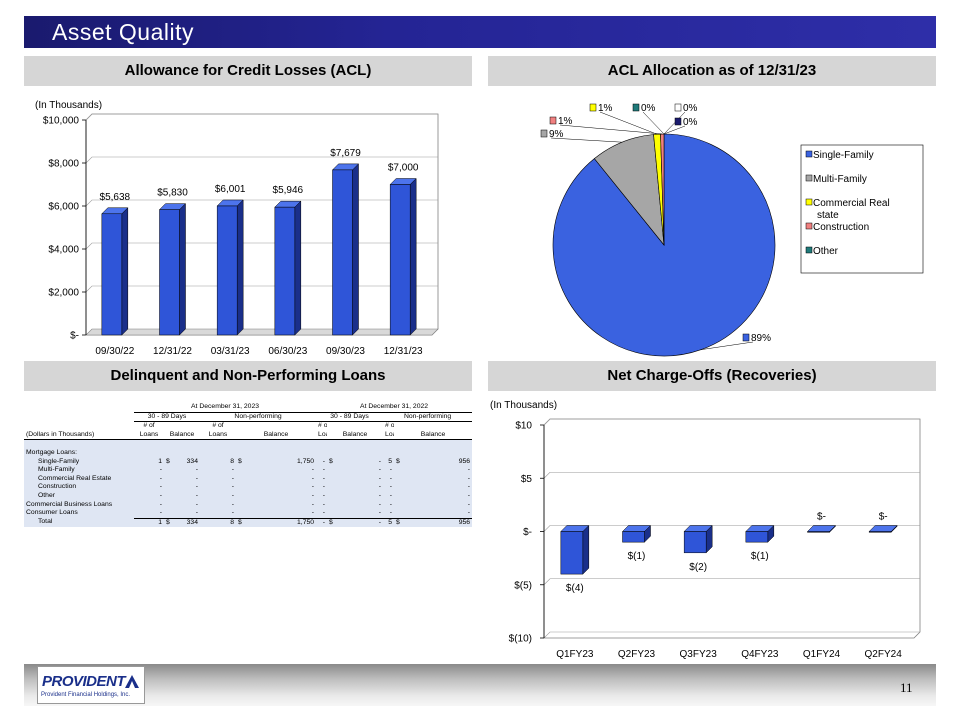  I want to click on table-cell: 1,750, so click(282, 462).